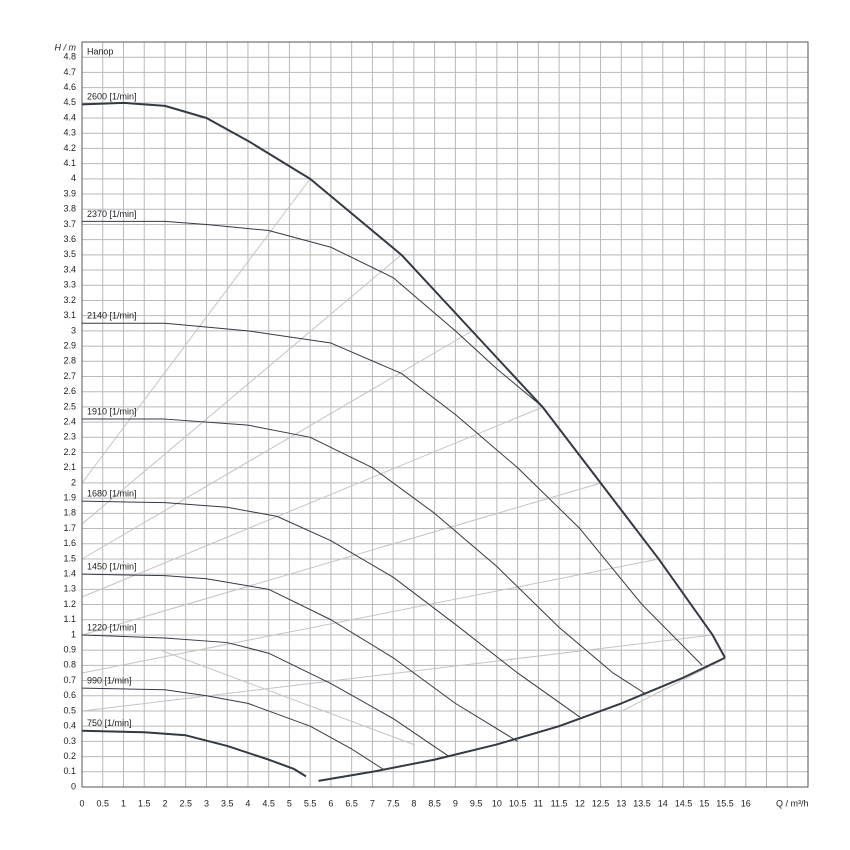 This screenshot has width=850, height=850. I want to click on curve-label: 750 [1/min], so click(109, 723).